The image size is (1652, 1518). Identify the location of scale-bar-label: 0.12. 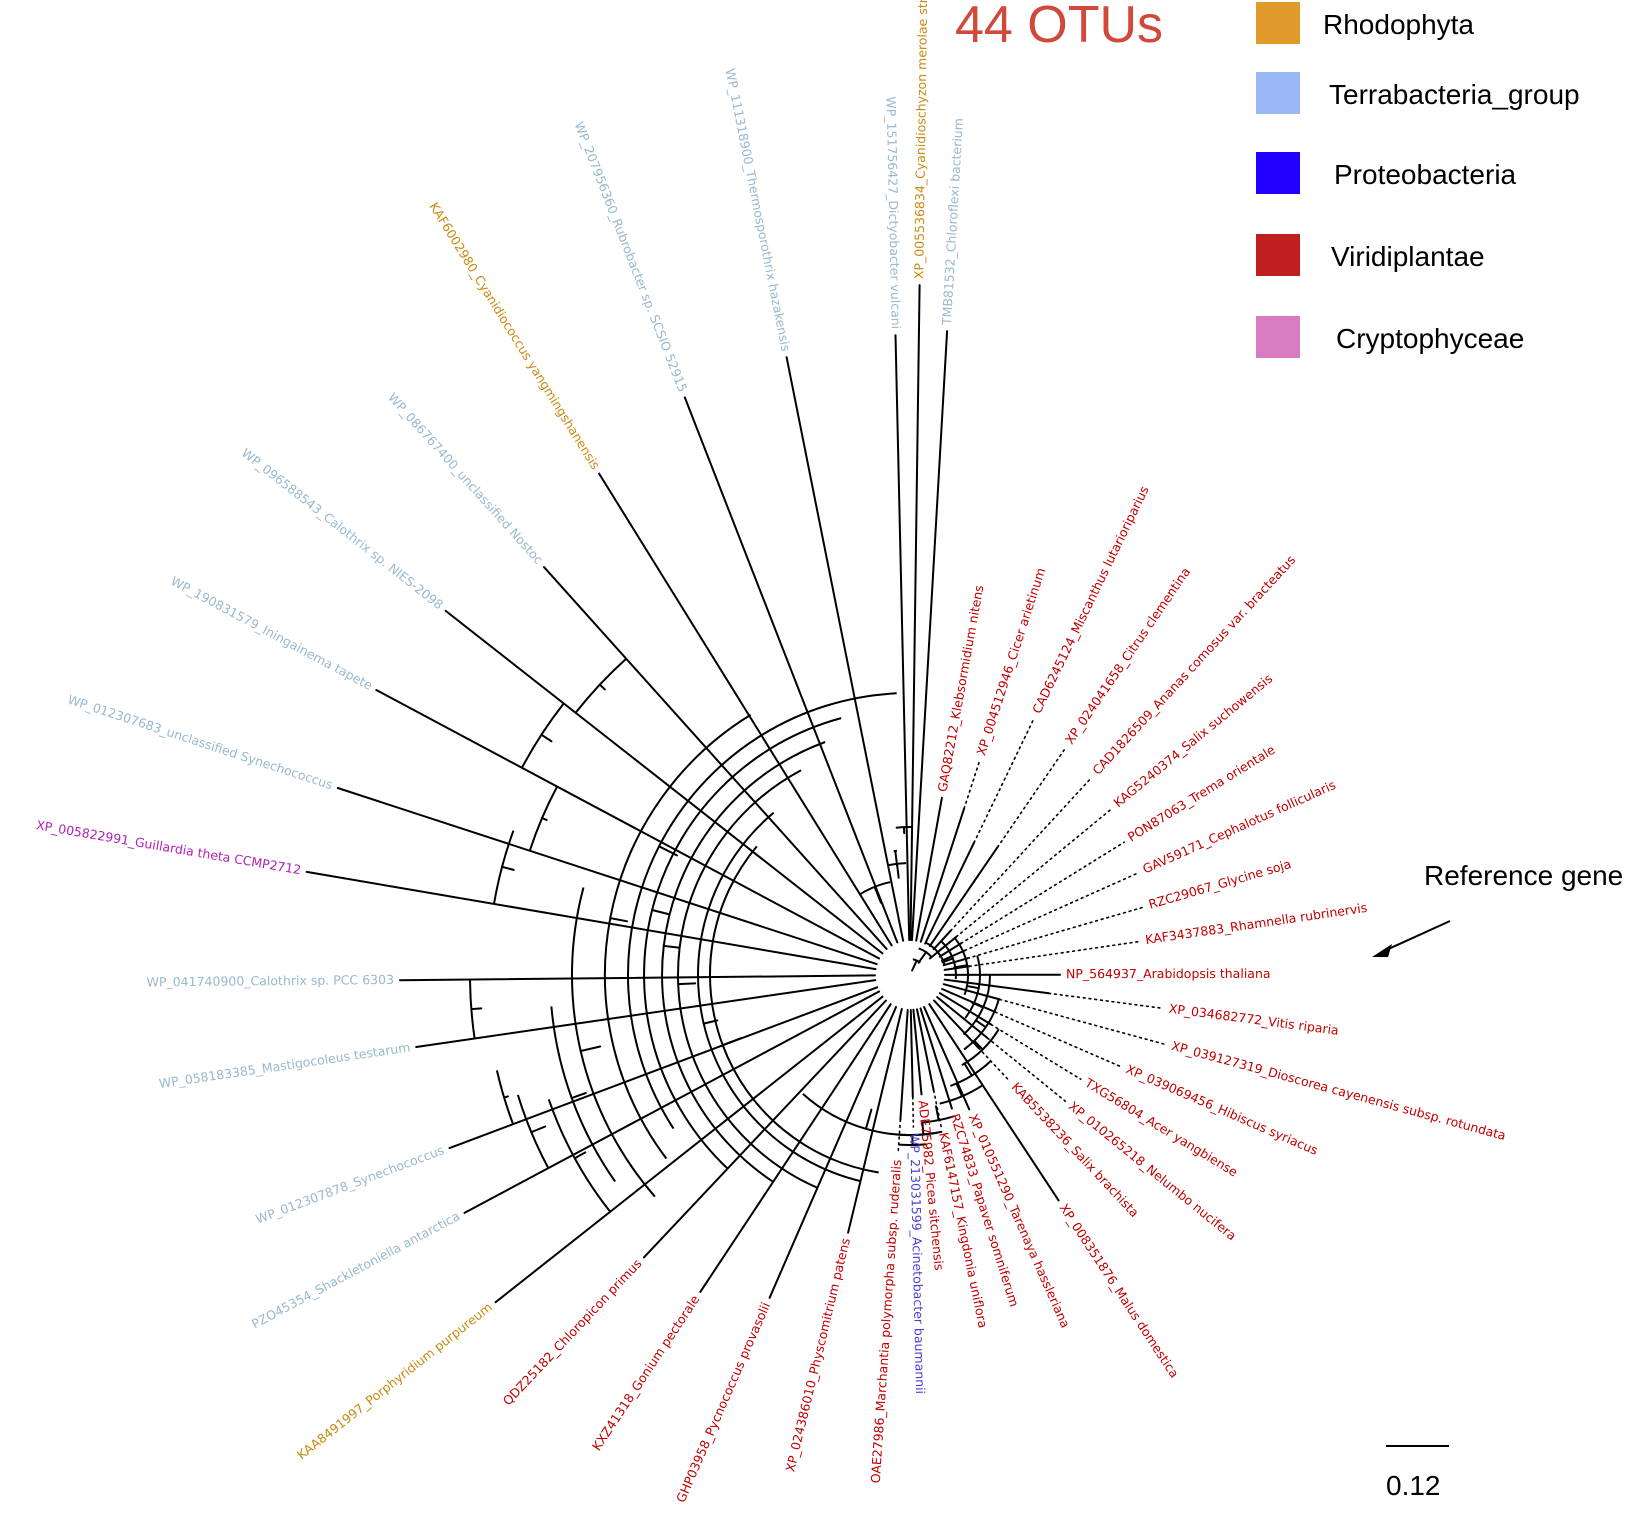
(1413, 1485).